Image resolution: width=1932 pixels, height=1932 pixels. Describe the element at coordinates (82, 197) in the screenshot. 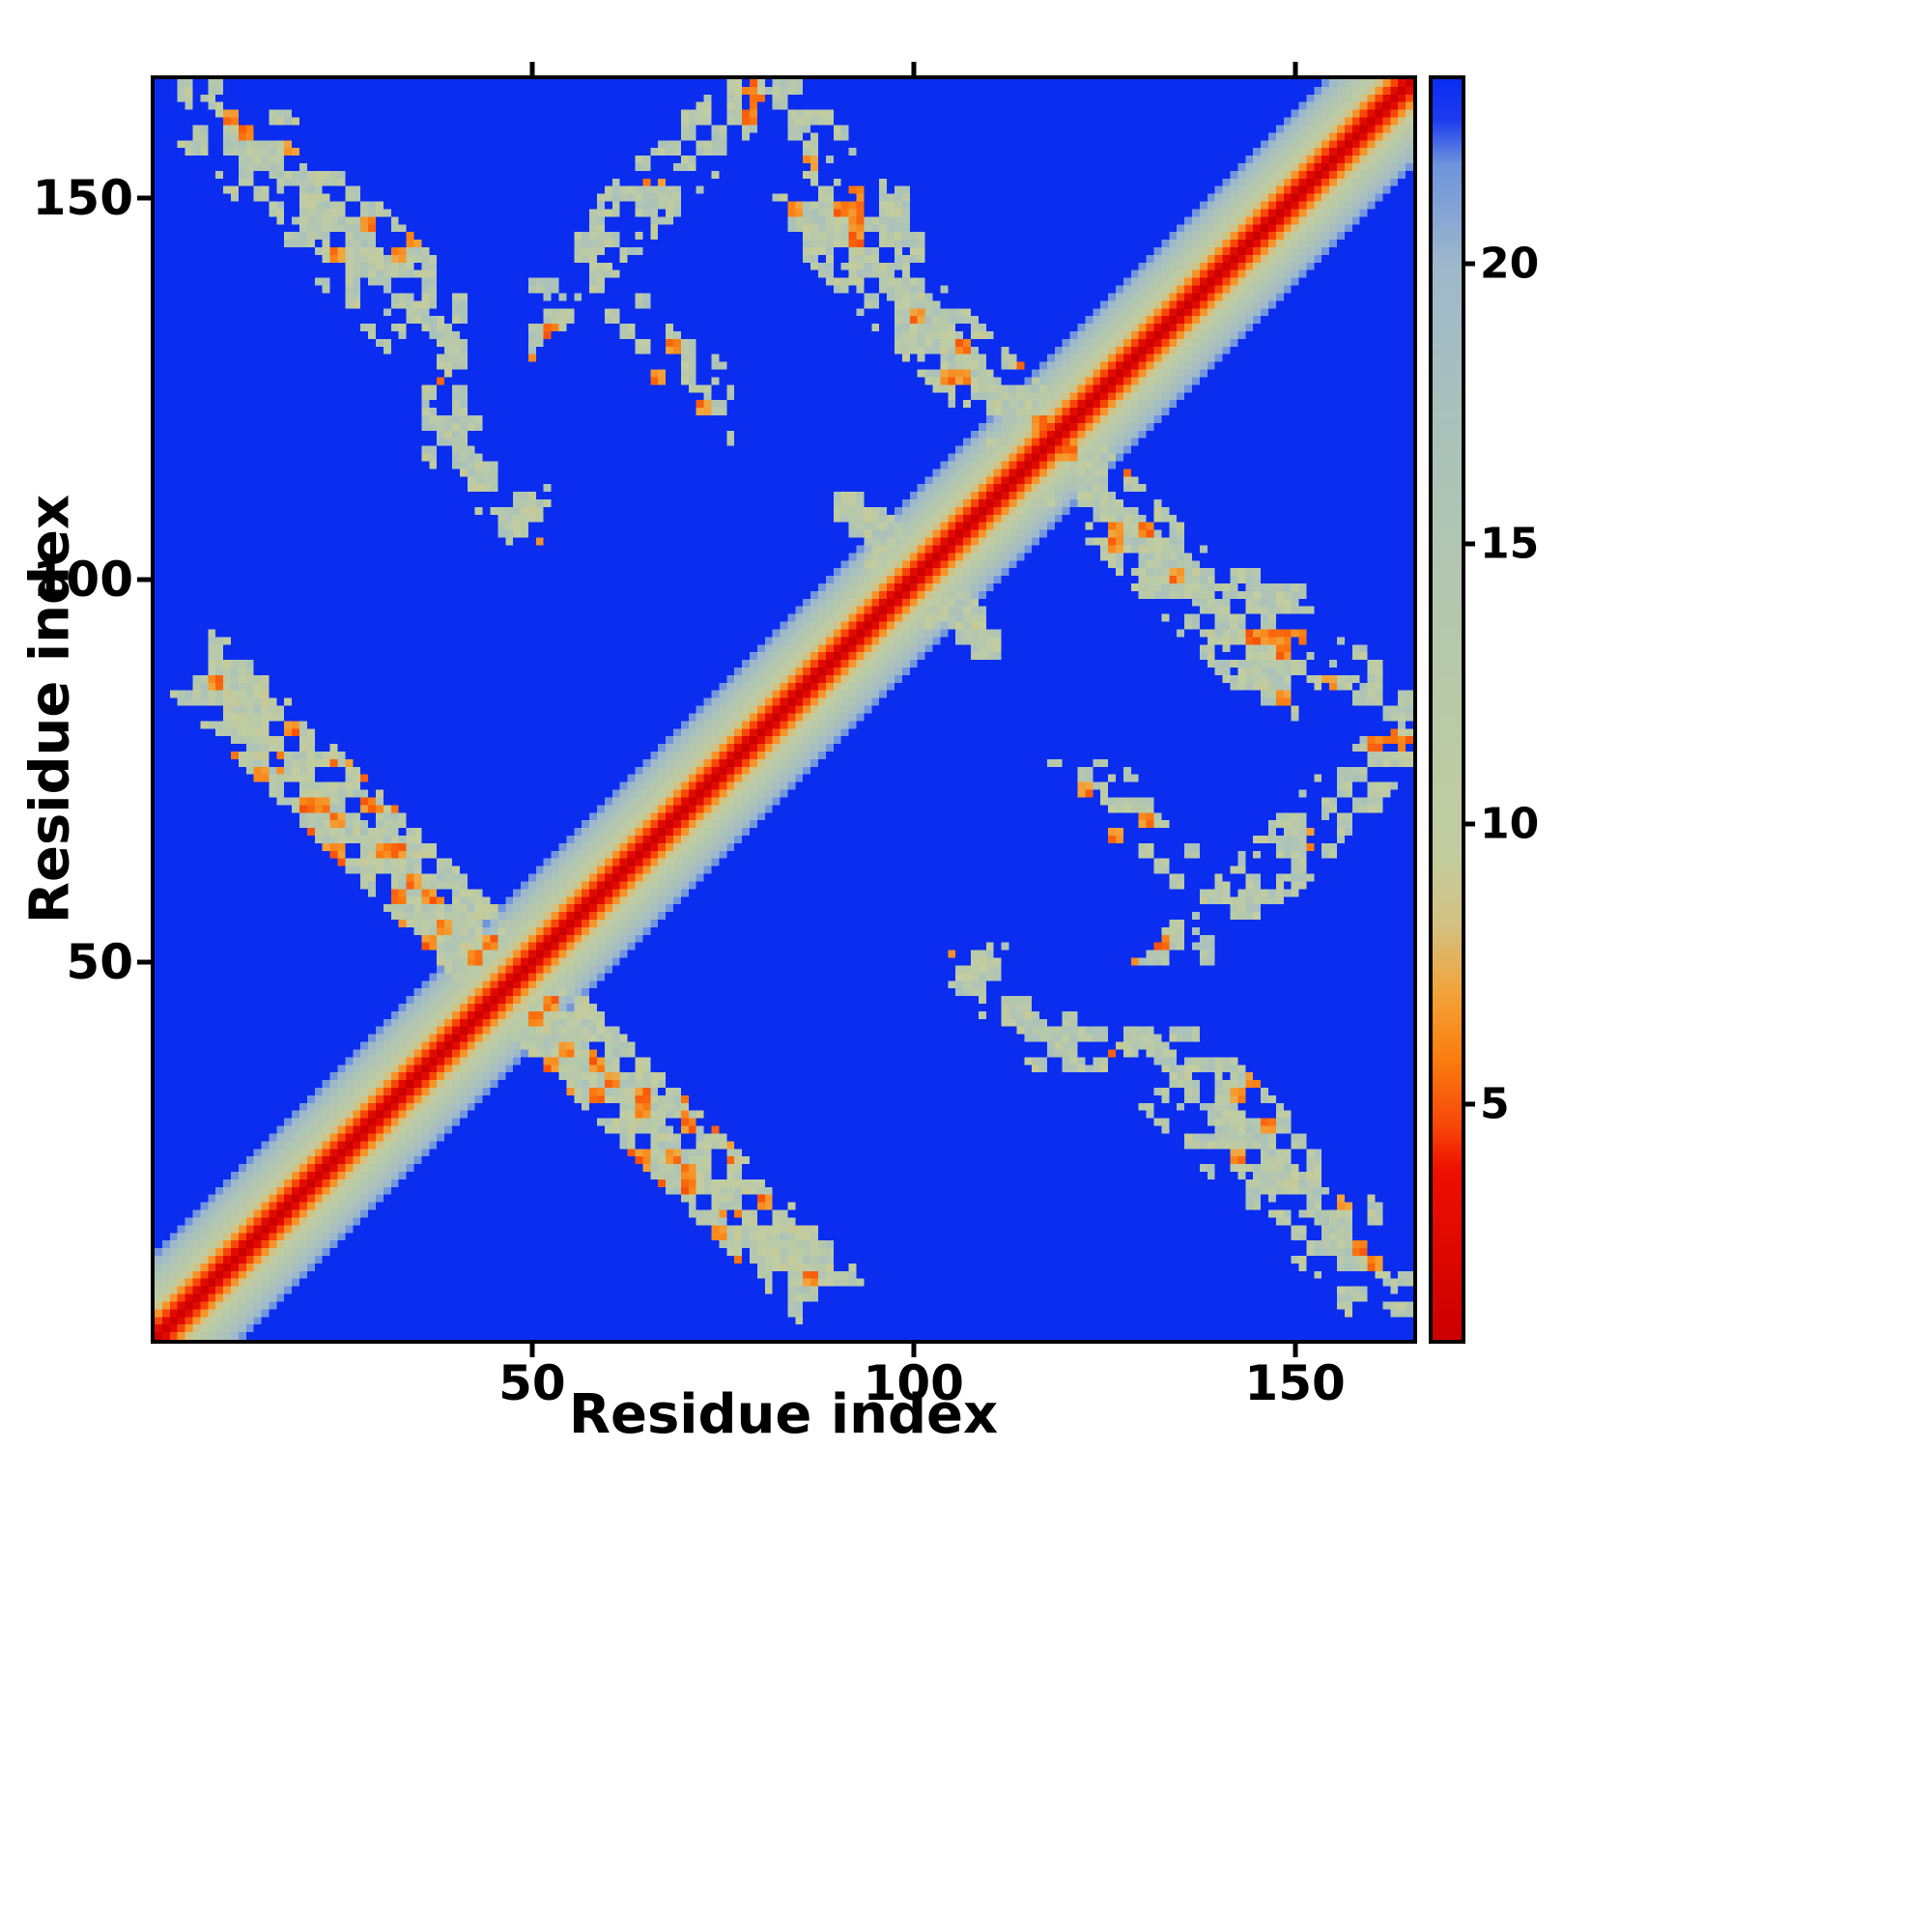

I see `y-tick-label: 150` at that location.